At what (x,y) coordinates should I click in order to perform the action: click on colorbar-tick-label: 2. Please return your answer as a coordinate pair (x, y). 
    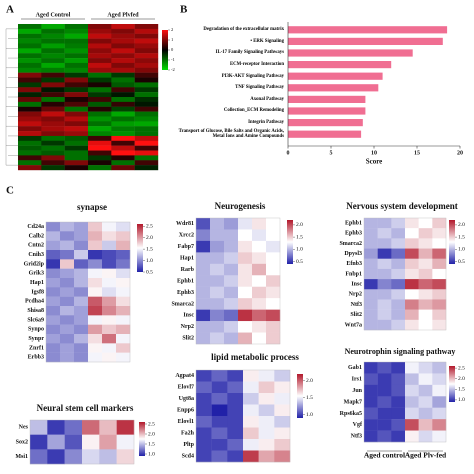
    Looking at the image, I should click on (172, 29).